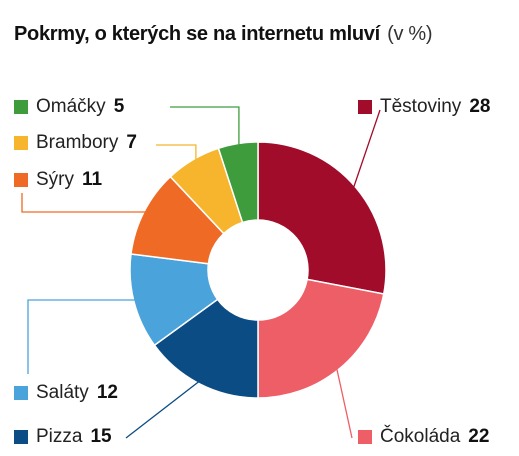  I want to click on slice-label-3: Saláty 12, so click(66, 393).